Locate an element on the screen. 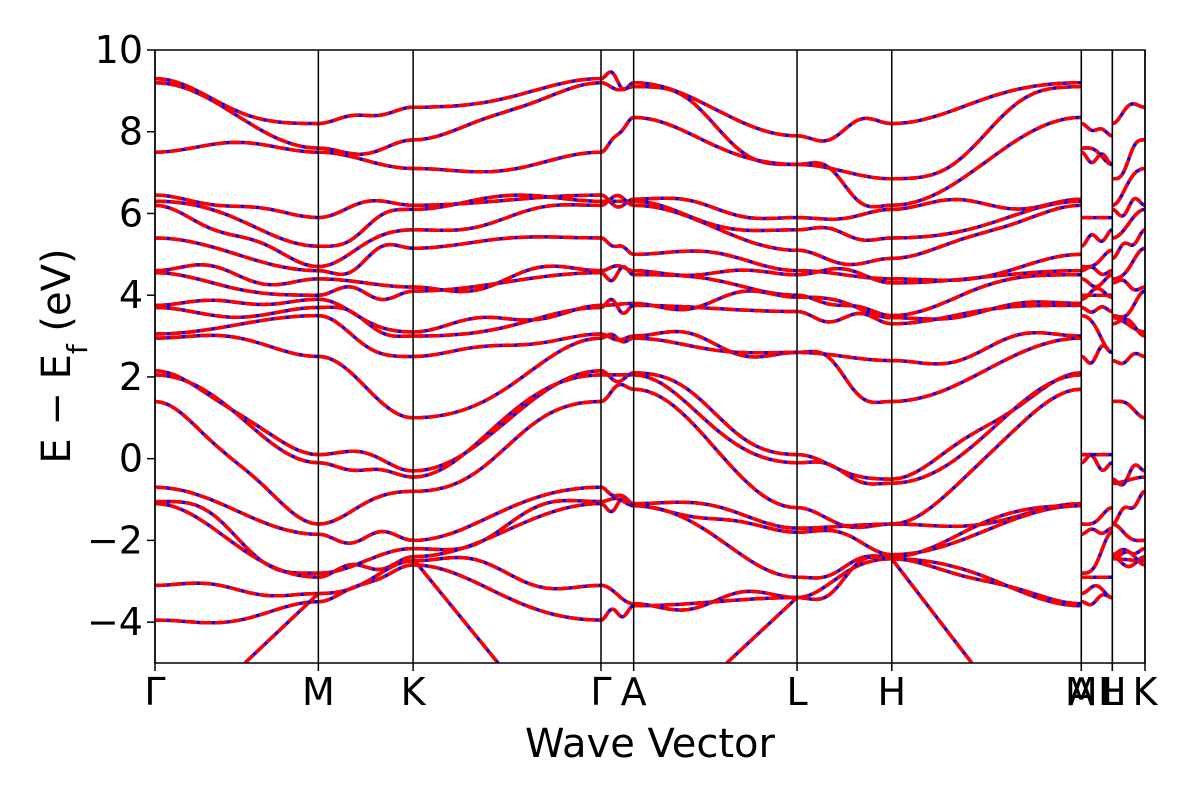 This screenshot has height=800, width=1200. y-axis-label-subscript: f is located at coordinates (77, 348).